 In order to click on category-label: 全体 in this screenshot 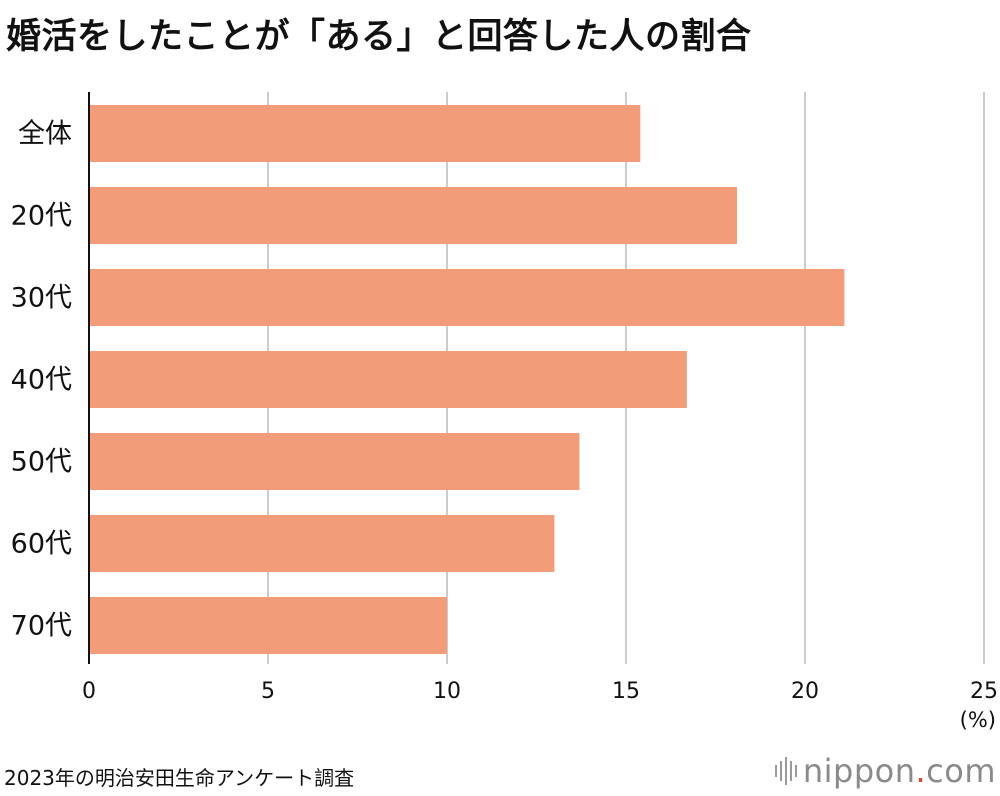, I will do `click(45, 134)`.